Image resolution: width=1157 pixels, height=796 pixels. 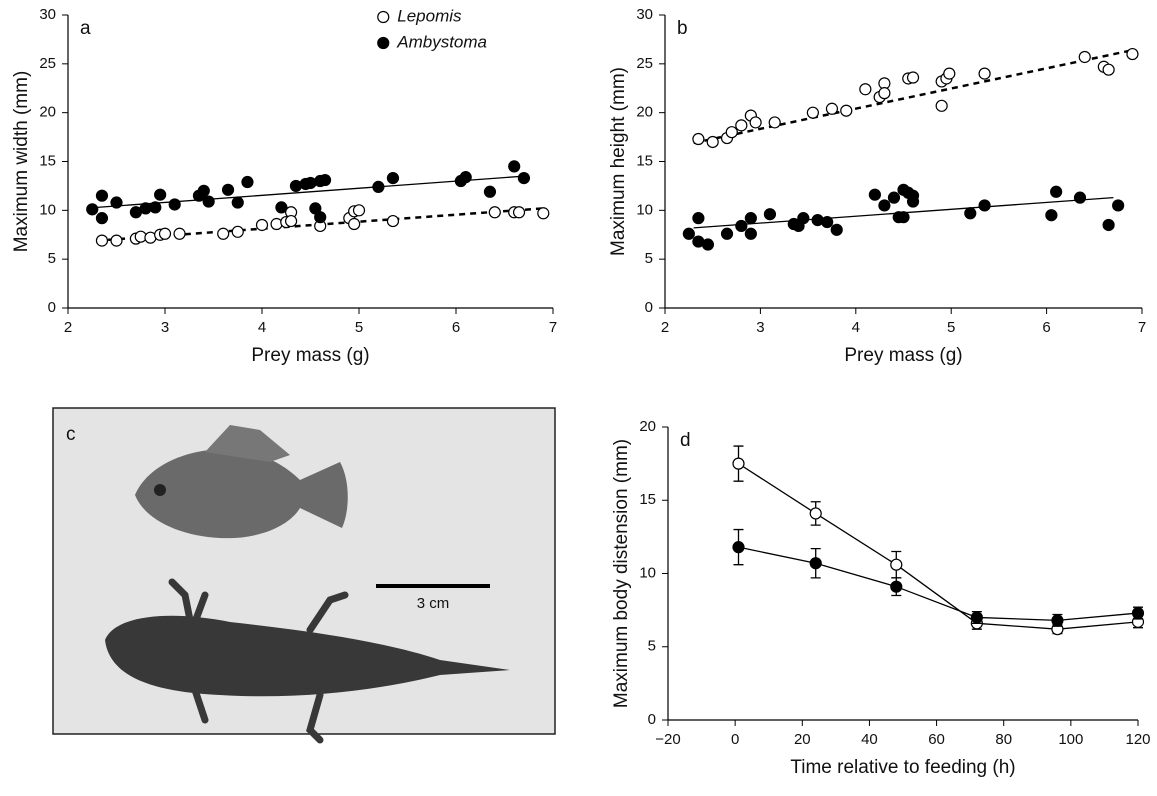 I want to click on x-axis-label: Prey mass (g), so click(x=310, y=355).